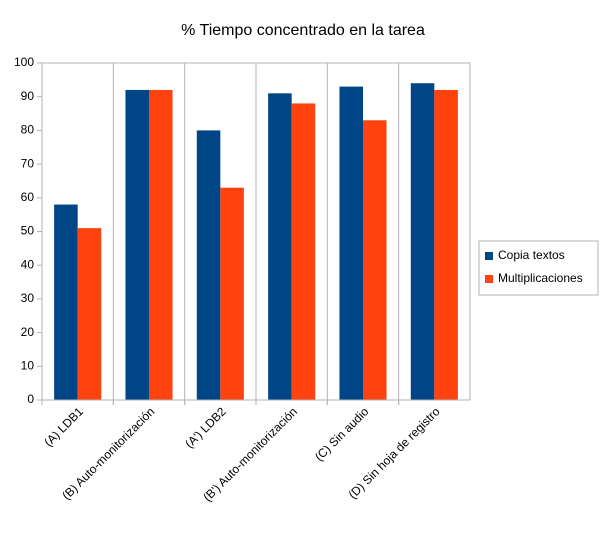  What do you see at coordinates (28, 231) in the screenshot?
I see `y-tick-label: 50` at bounding box center [28, 231].